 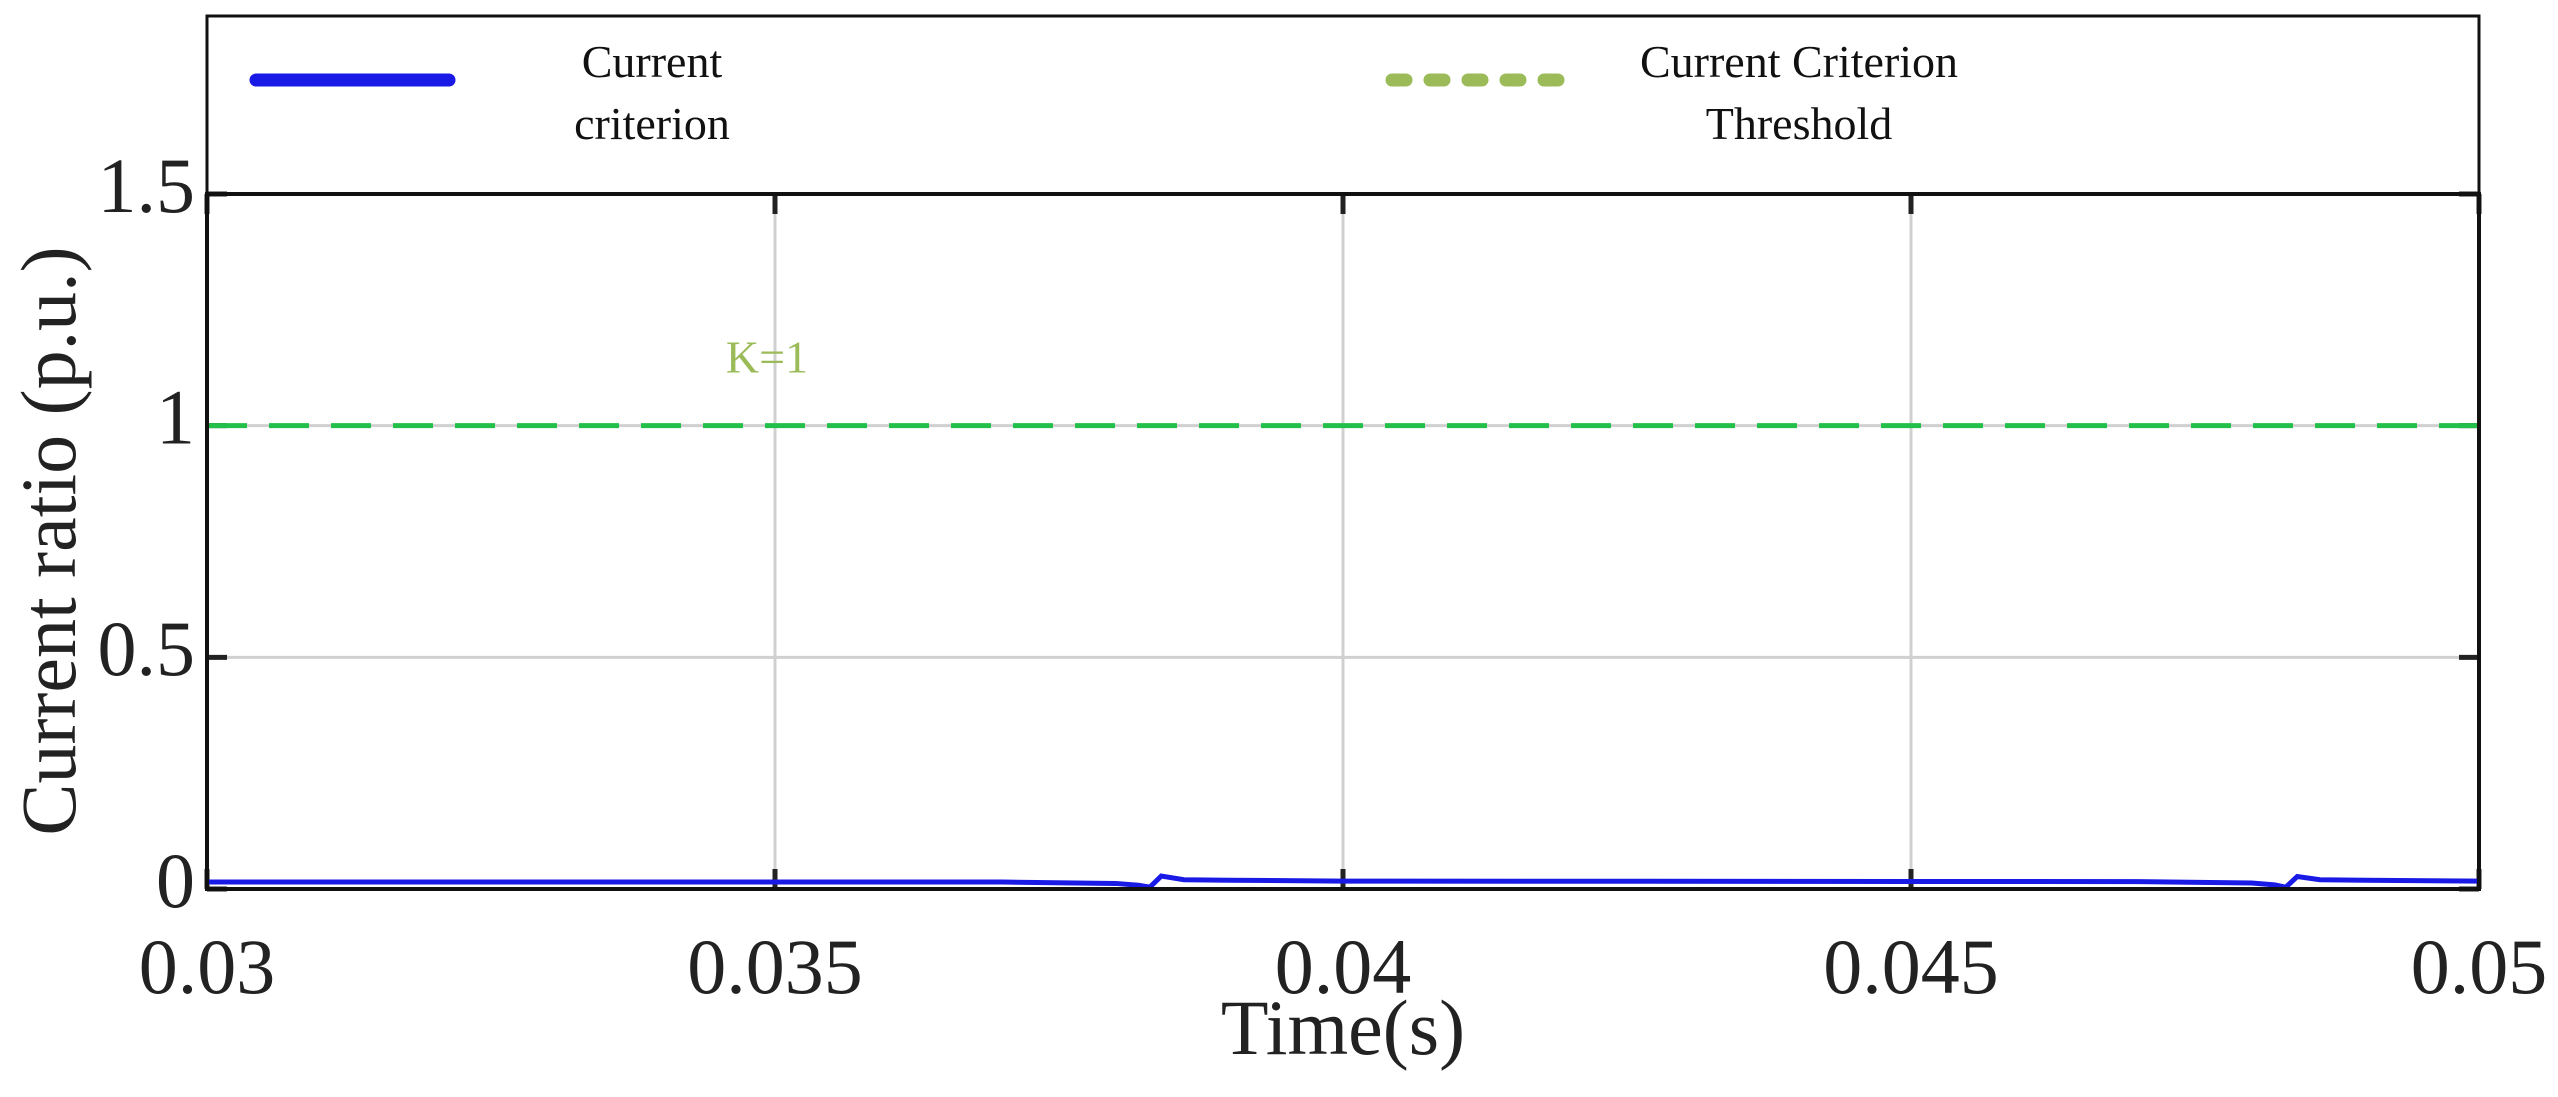 I want to click on series-line, so click(x=1343, y=881).